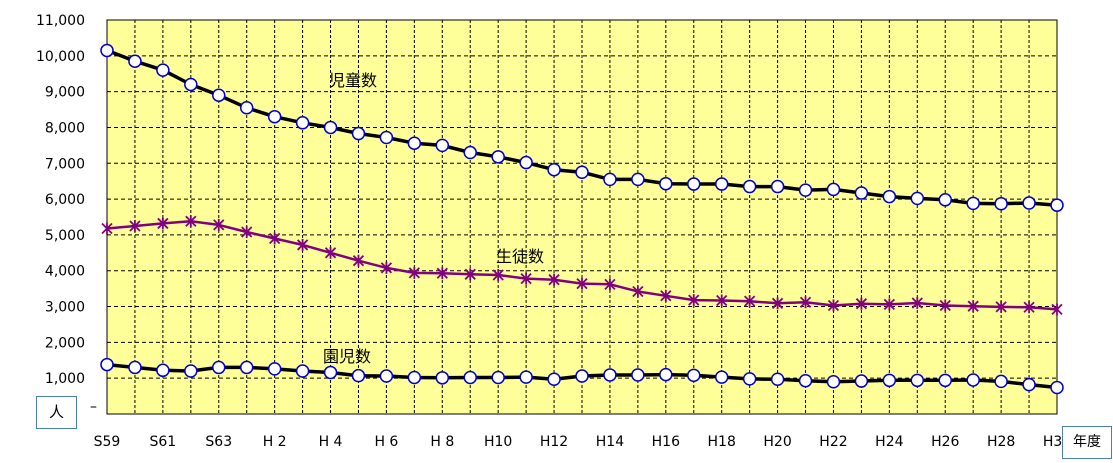  What do you see at coordinates (331, 442) in the screenshot?
I see `x-tick-label: H 4` at bounding box center [331, 442].